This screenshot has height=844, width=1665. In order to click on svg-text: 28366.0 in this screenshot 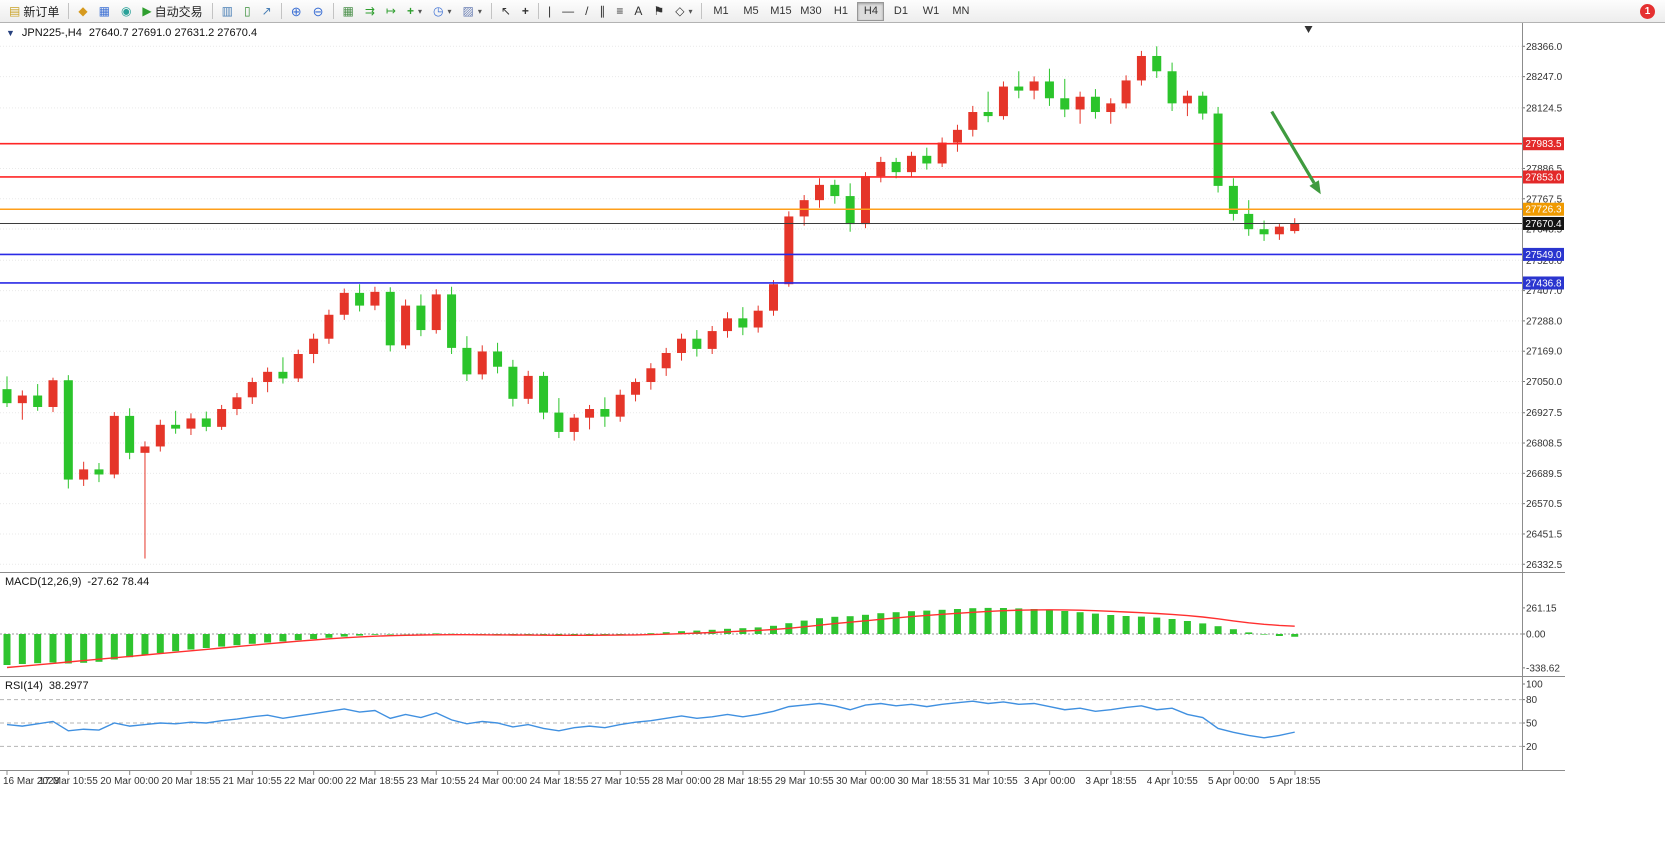, I will do `click(1544, 47)`.